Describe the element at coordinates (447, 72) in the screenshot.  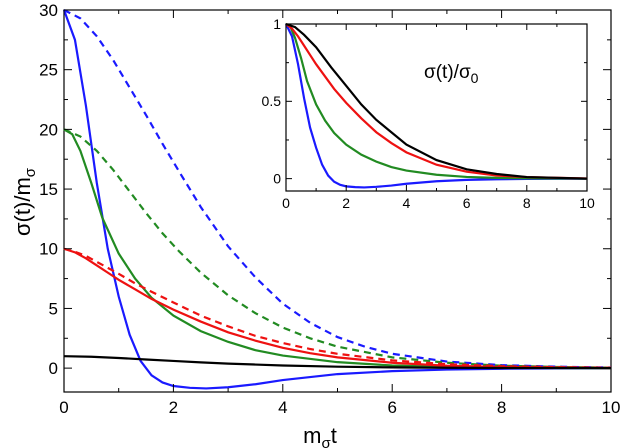
I see `inset-title-base: σ(t)/σ` at that location.